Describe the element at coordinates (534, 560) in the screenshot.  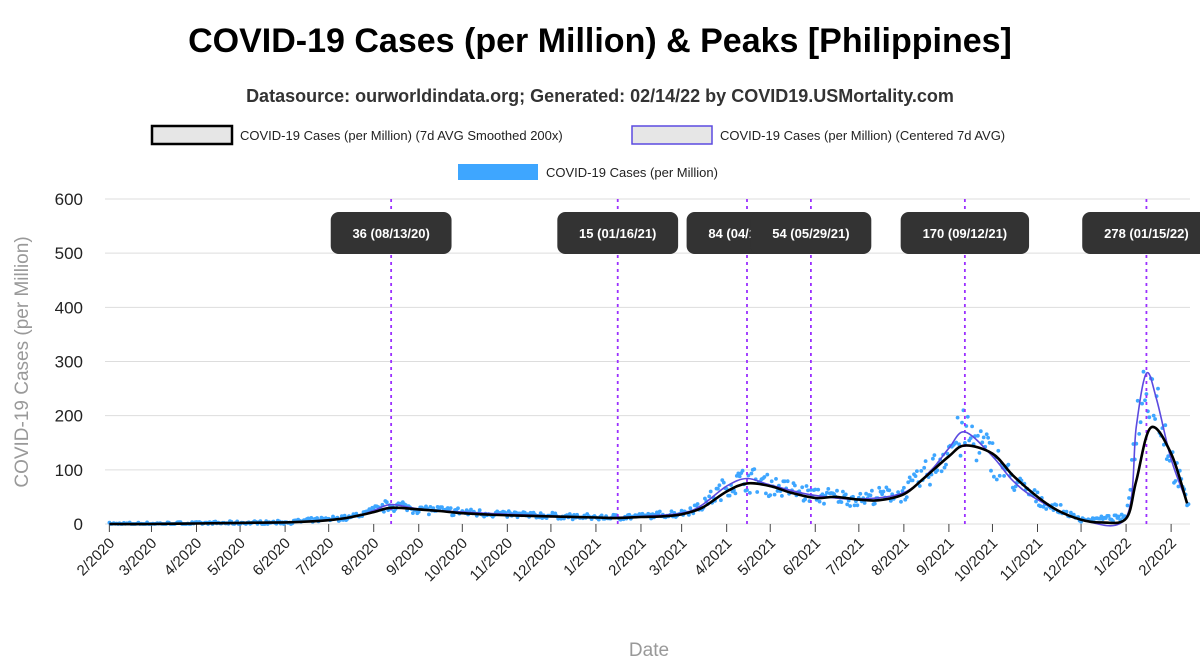
I see `x-tick-label: 12/2020` at that location.